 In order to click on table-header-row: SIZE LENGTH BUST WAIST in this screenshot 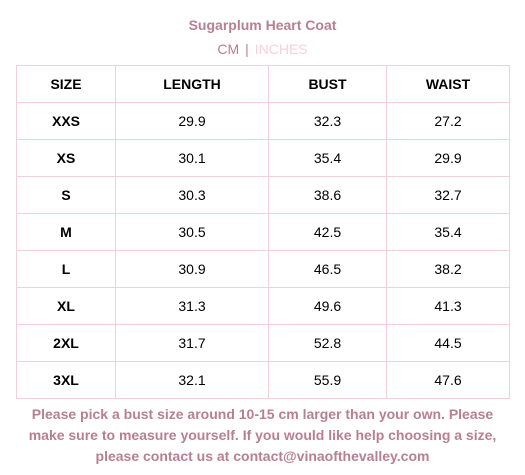, I will do `click(263, 84)`.